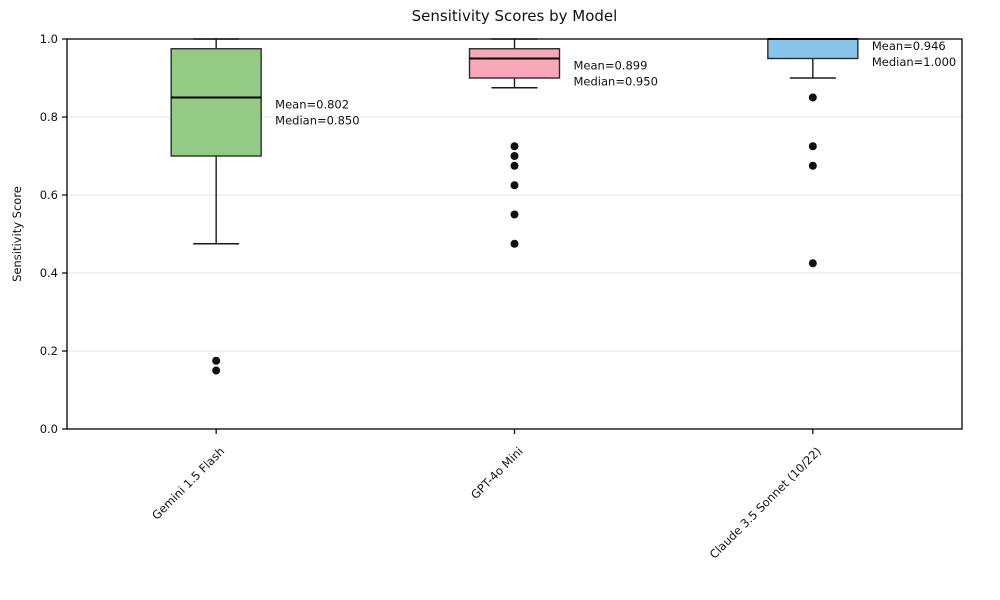 The width and height of the screenshot is (1000, 600). I want to click on y-axis-label: Sensitivity Score, so click(17, 234).